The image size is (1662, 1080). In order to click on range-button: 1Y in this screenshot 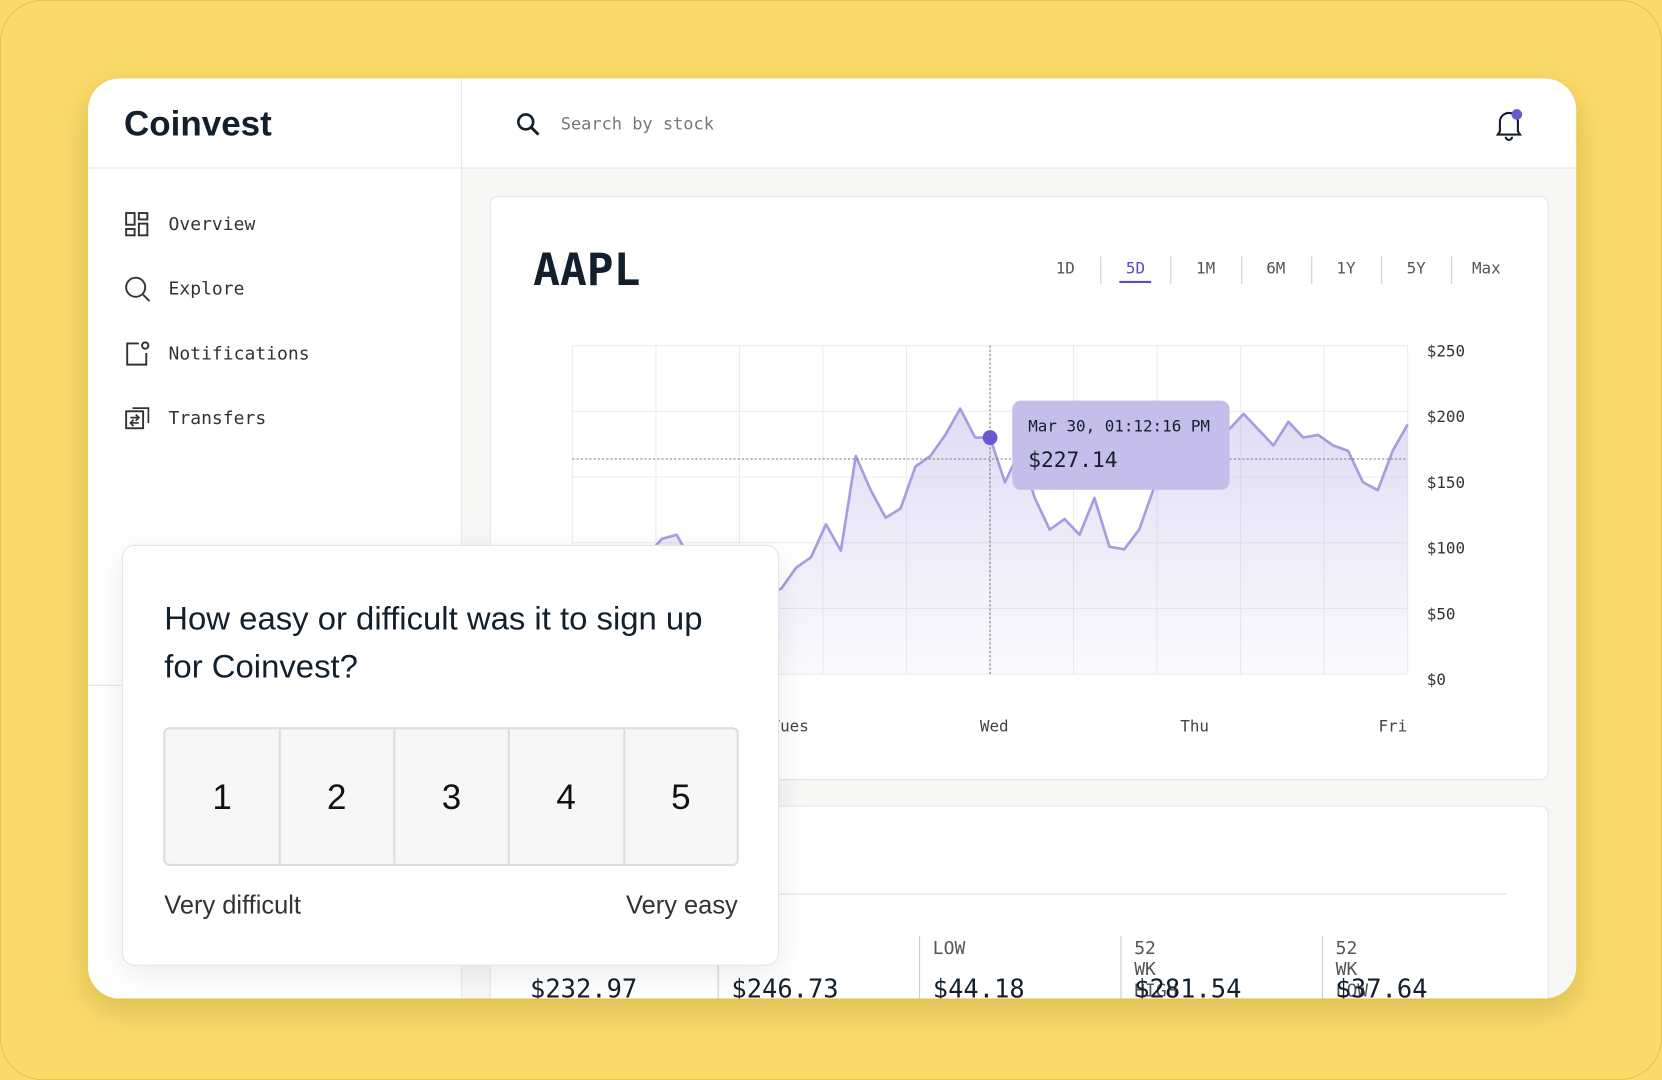, I will do `click(1346, 268)`.